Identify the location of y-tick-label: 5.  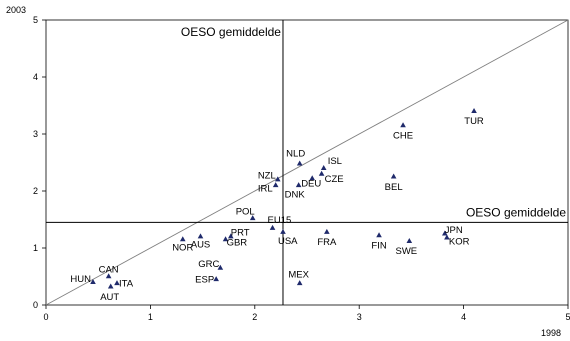
(35, 20).